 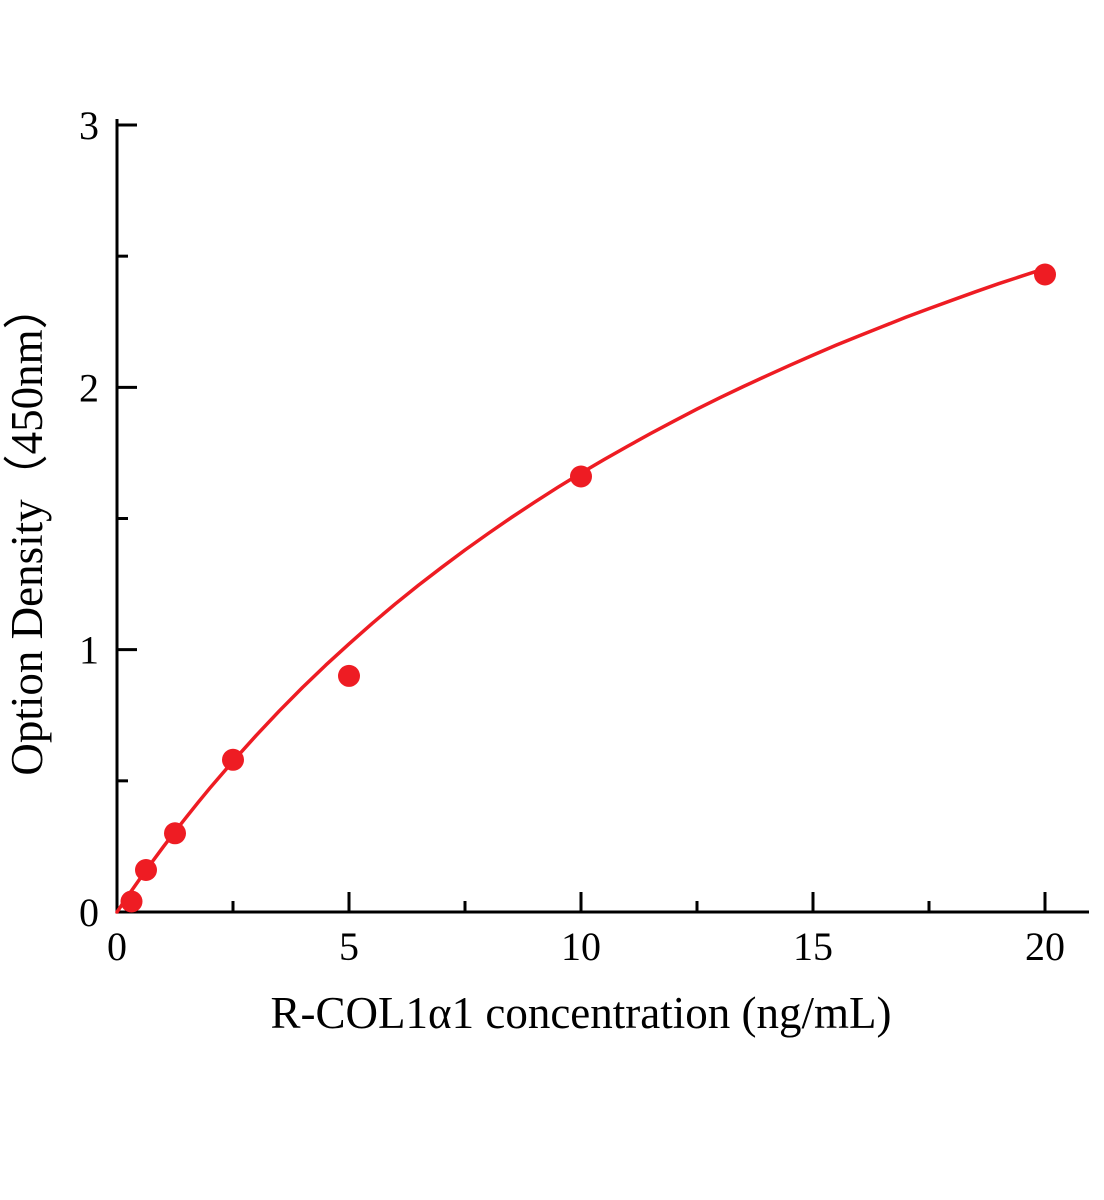 I want to click on x-axis-title: R-COL1α1 concentration (ng/mL), so click(x=581, y=1013).